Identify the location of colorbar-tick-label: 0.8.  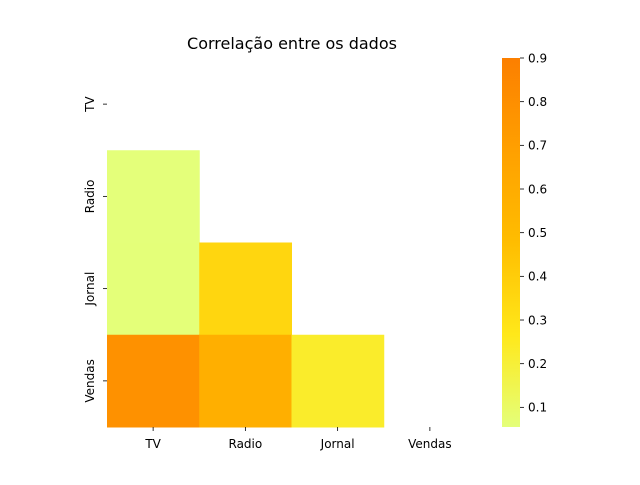
(537, 102).